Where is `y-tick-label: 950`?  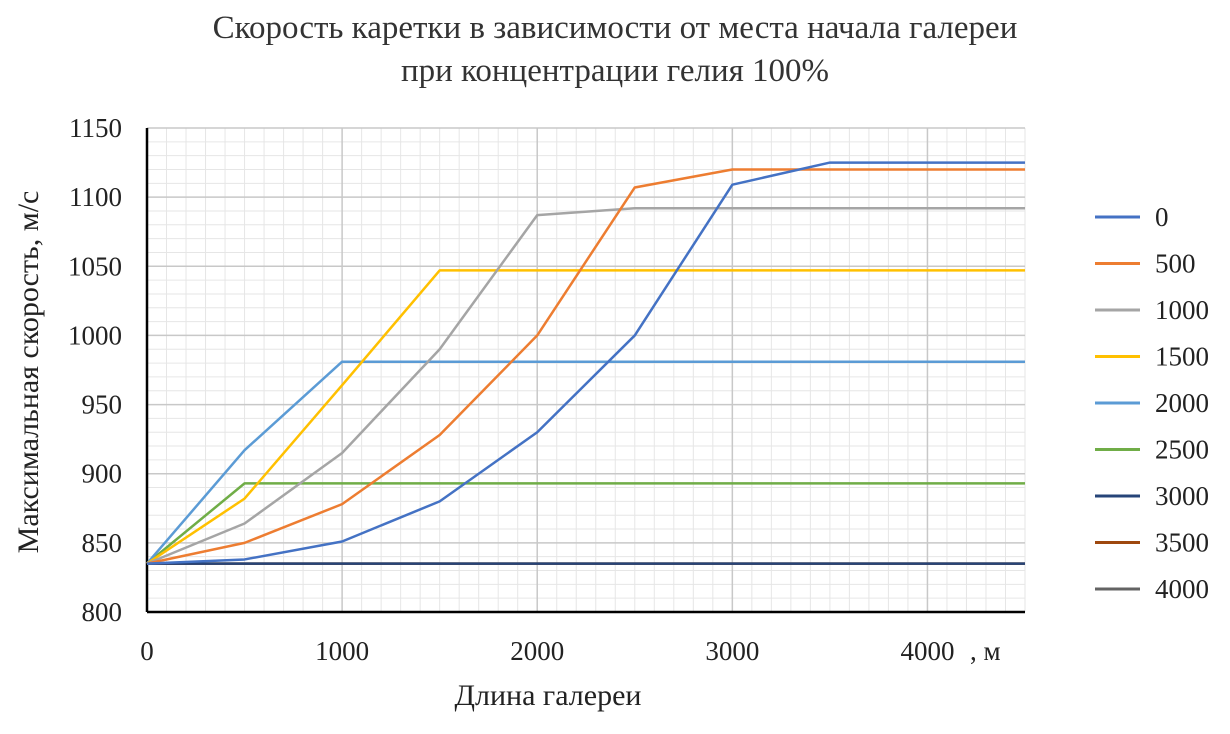 y-tick-label: 950 is located at coordinates (102, 405).